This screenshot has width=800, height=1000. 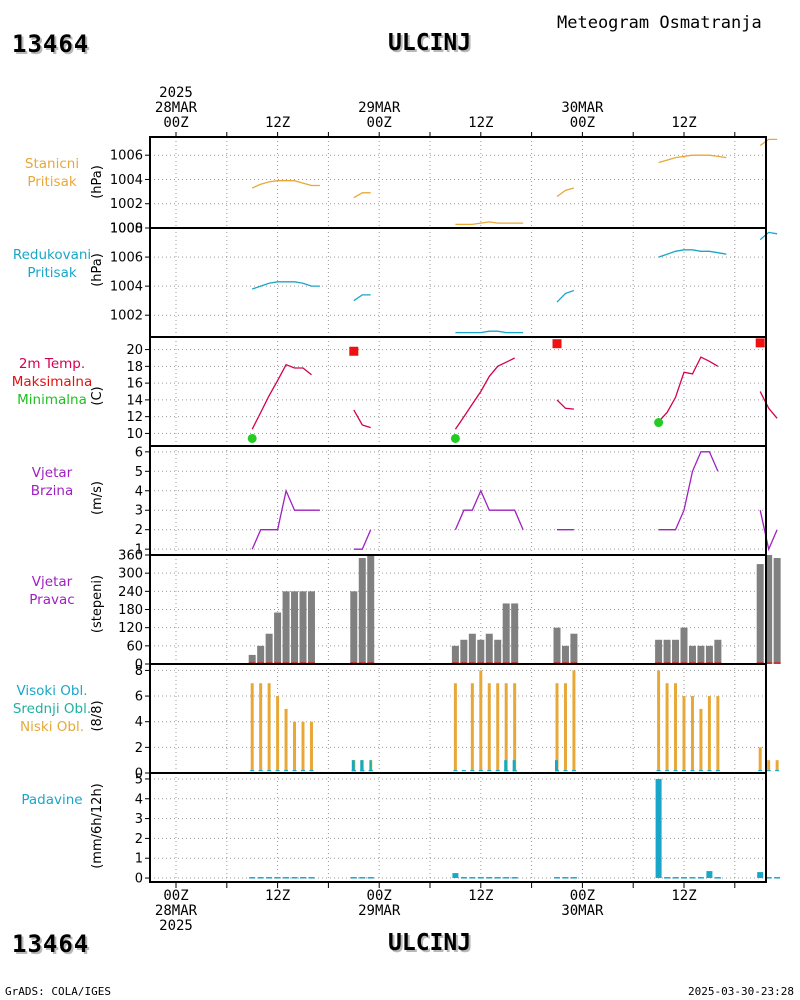 What do you see at coordinates (582, 911) in the screenshot?
I see `time-label-line: 30MAR` at bounding box center [582, 911].